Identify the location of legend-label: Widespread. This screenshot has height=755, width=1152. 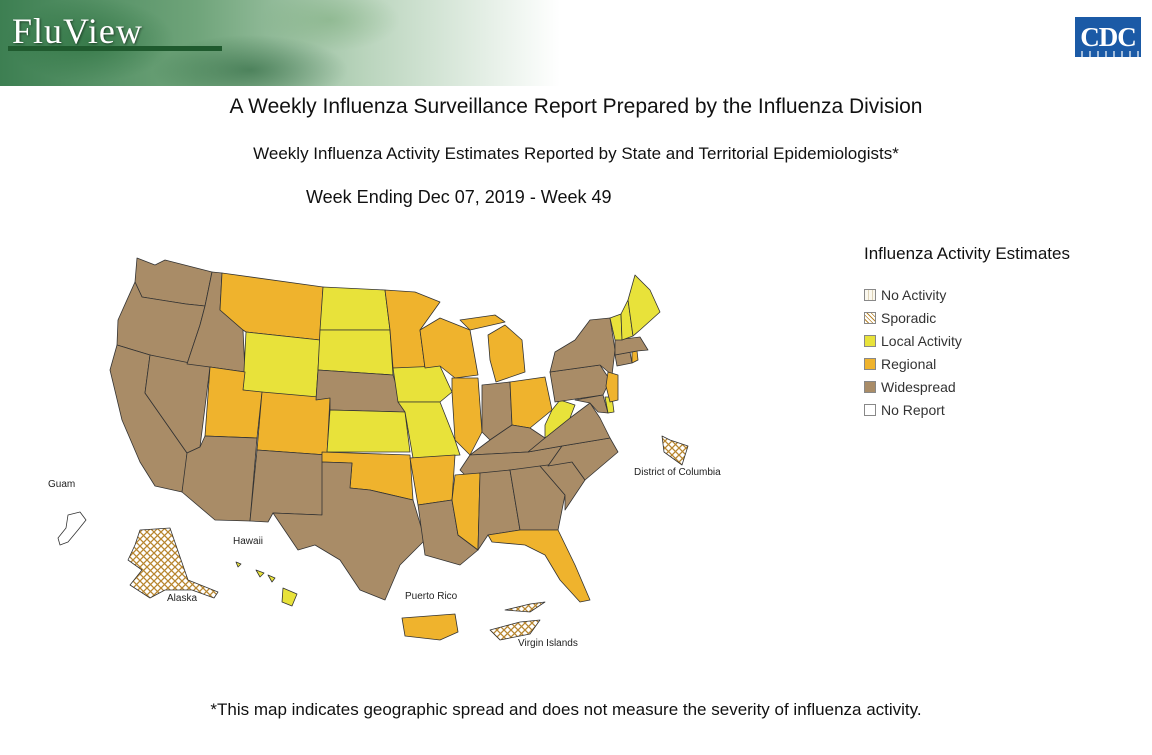
(918, 386).